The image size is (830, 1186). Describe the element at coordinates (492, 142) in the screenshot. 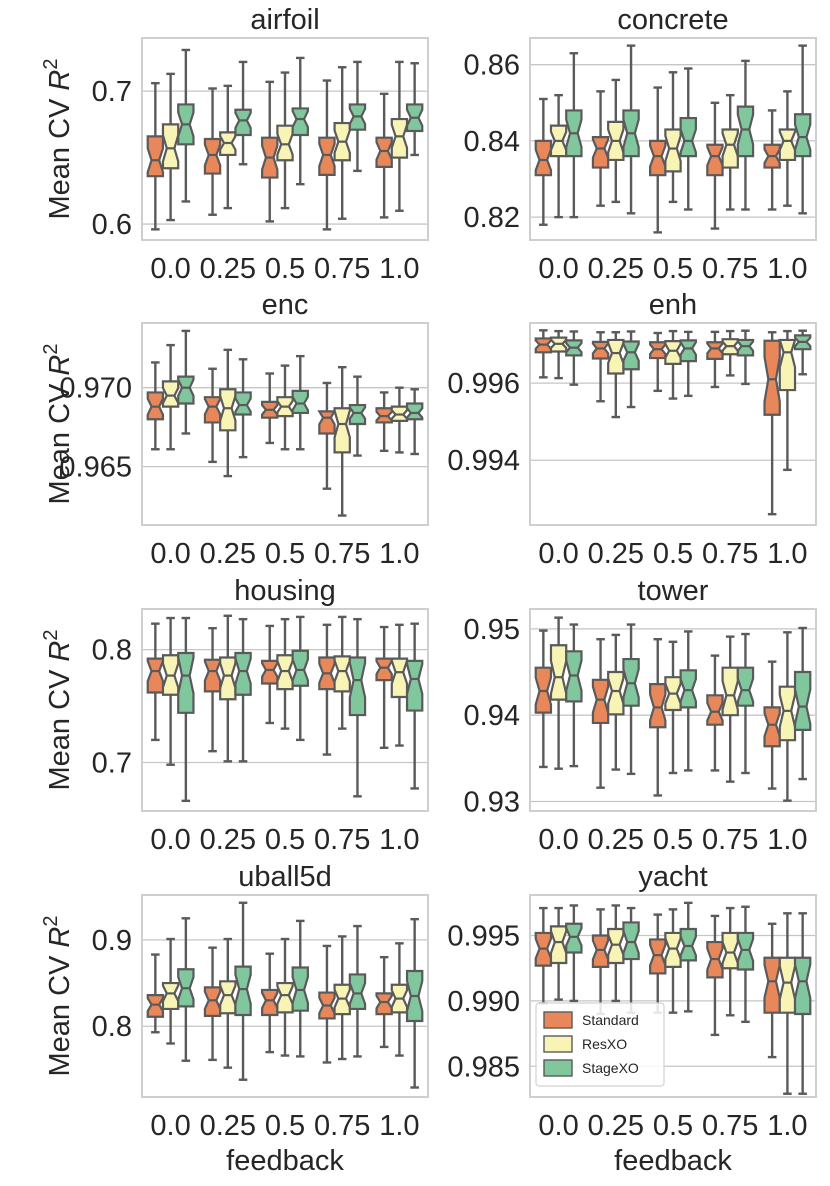

I see `y-tick-label: 0.84` at that location.